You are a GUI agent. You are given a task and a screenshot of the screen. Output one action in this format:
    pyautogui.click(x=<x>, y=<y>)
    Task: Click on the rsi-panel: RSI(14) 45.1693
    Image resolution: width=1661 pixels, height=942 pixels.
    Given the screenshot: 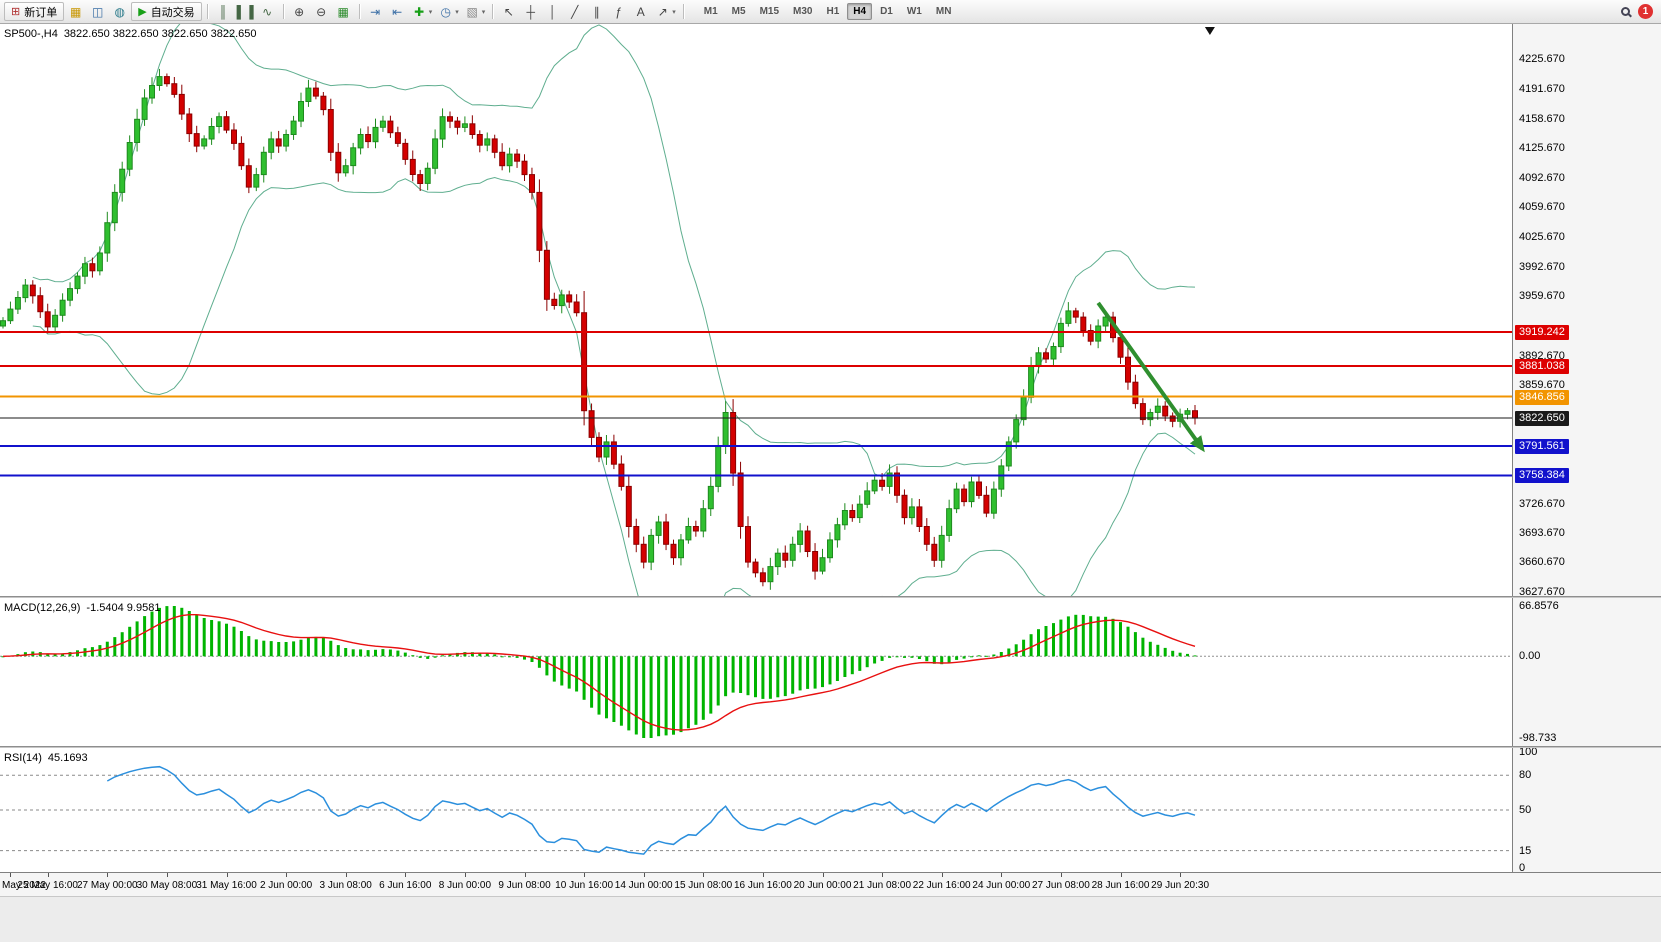 What is the action you would take?
    pyautogui.click(x=756, y=810)
    